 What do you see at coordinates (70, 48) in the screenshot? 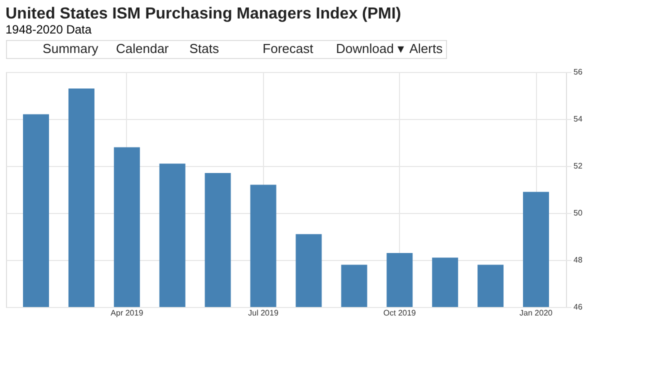
I see `text: Summary` at bounding box center [70, 48].